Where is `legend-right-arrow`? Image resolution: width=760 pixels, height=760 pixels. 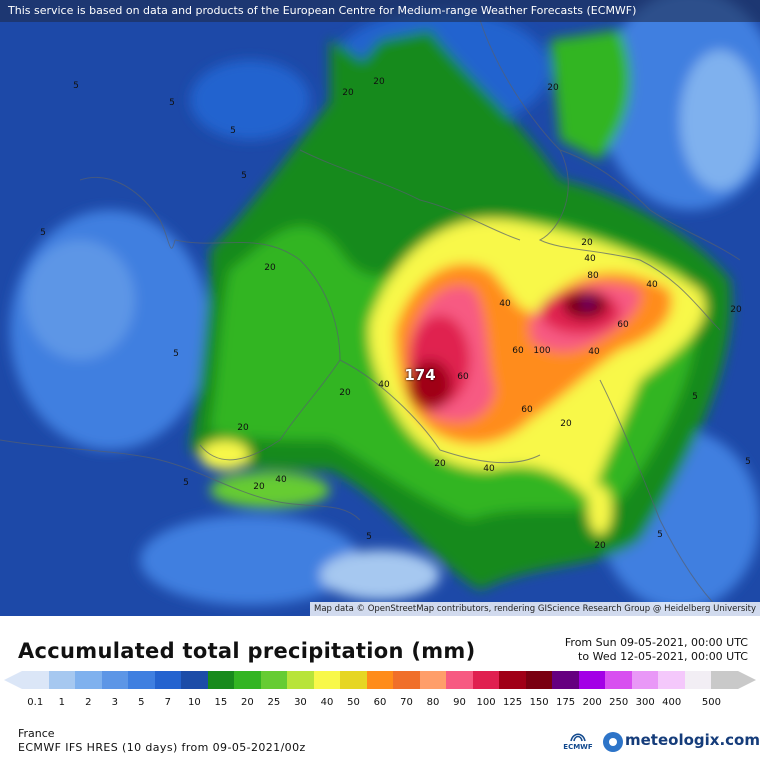
legend-right-arrow is located at coordinates (747, 680).